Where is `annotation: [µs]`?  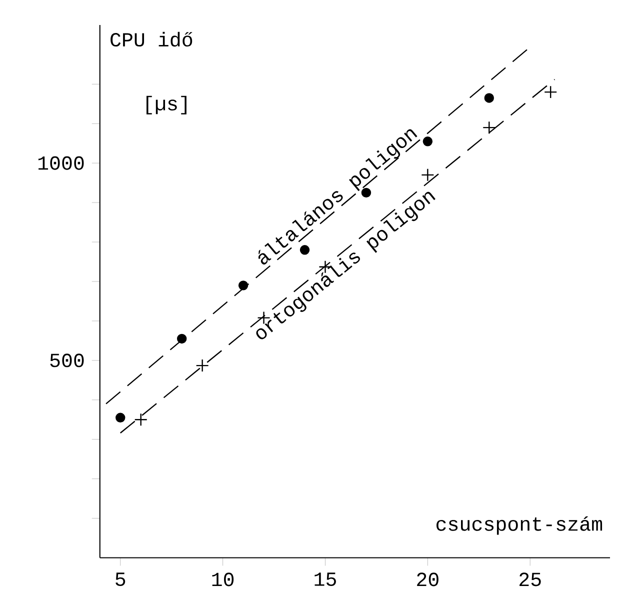 annotation: [µs] is located at coordinates (166, 105).